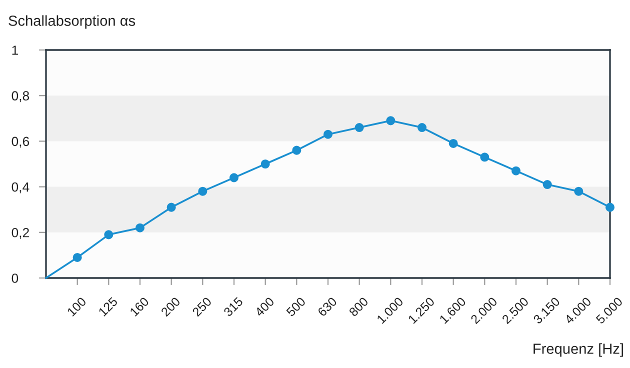 The height and width of the screenshot is (368, 630). I want to click on y-axis-title: Schallabsorption αs, so click(72, 22).